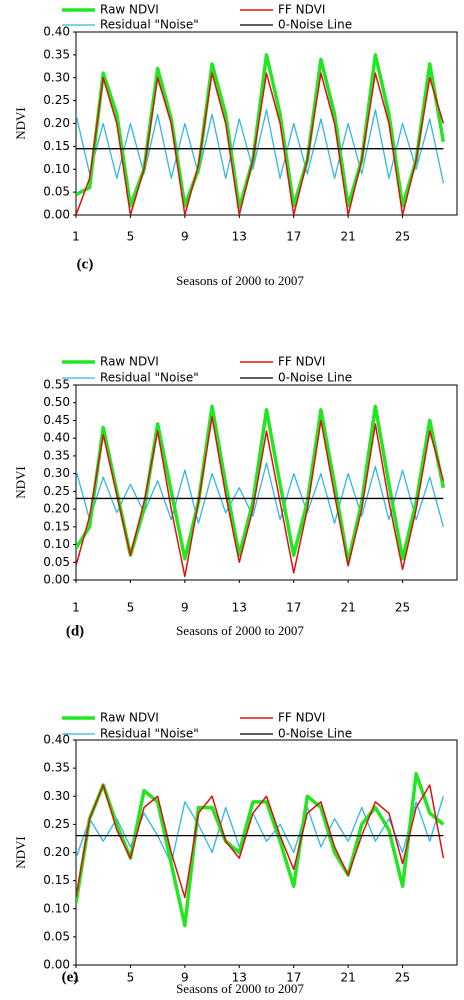 This screenshot has width=464, height=1000. Describe the element at coordinates (56, 420) in the screenshot. I see `y-tick-label: 0.45` at that location.